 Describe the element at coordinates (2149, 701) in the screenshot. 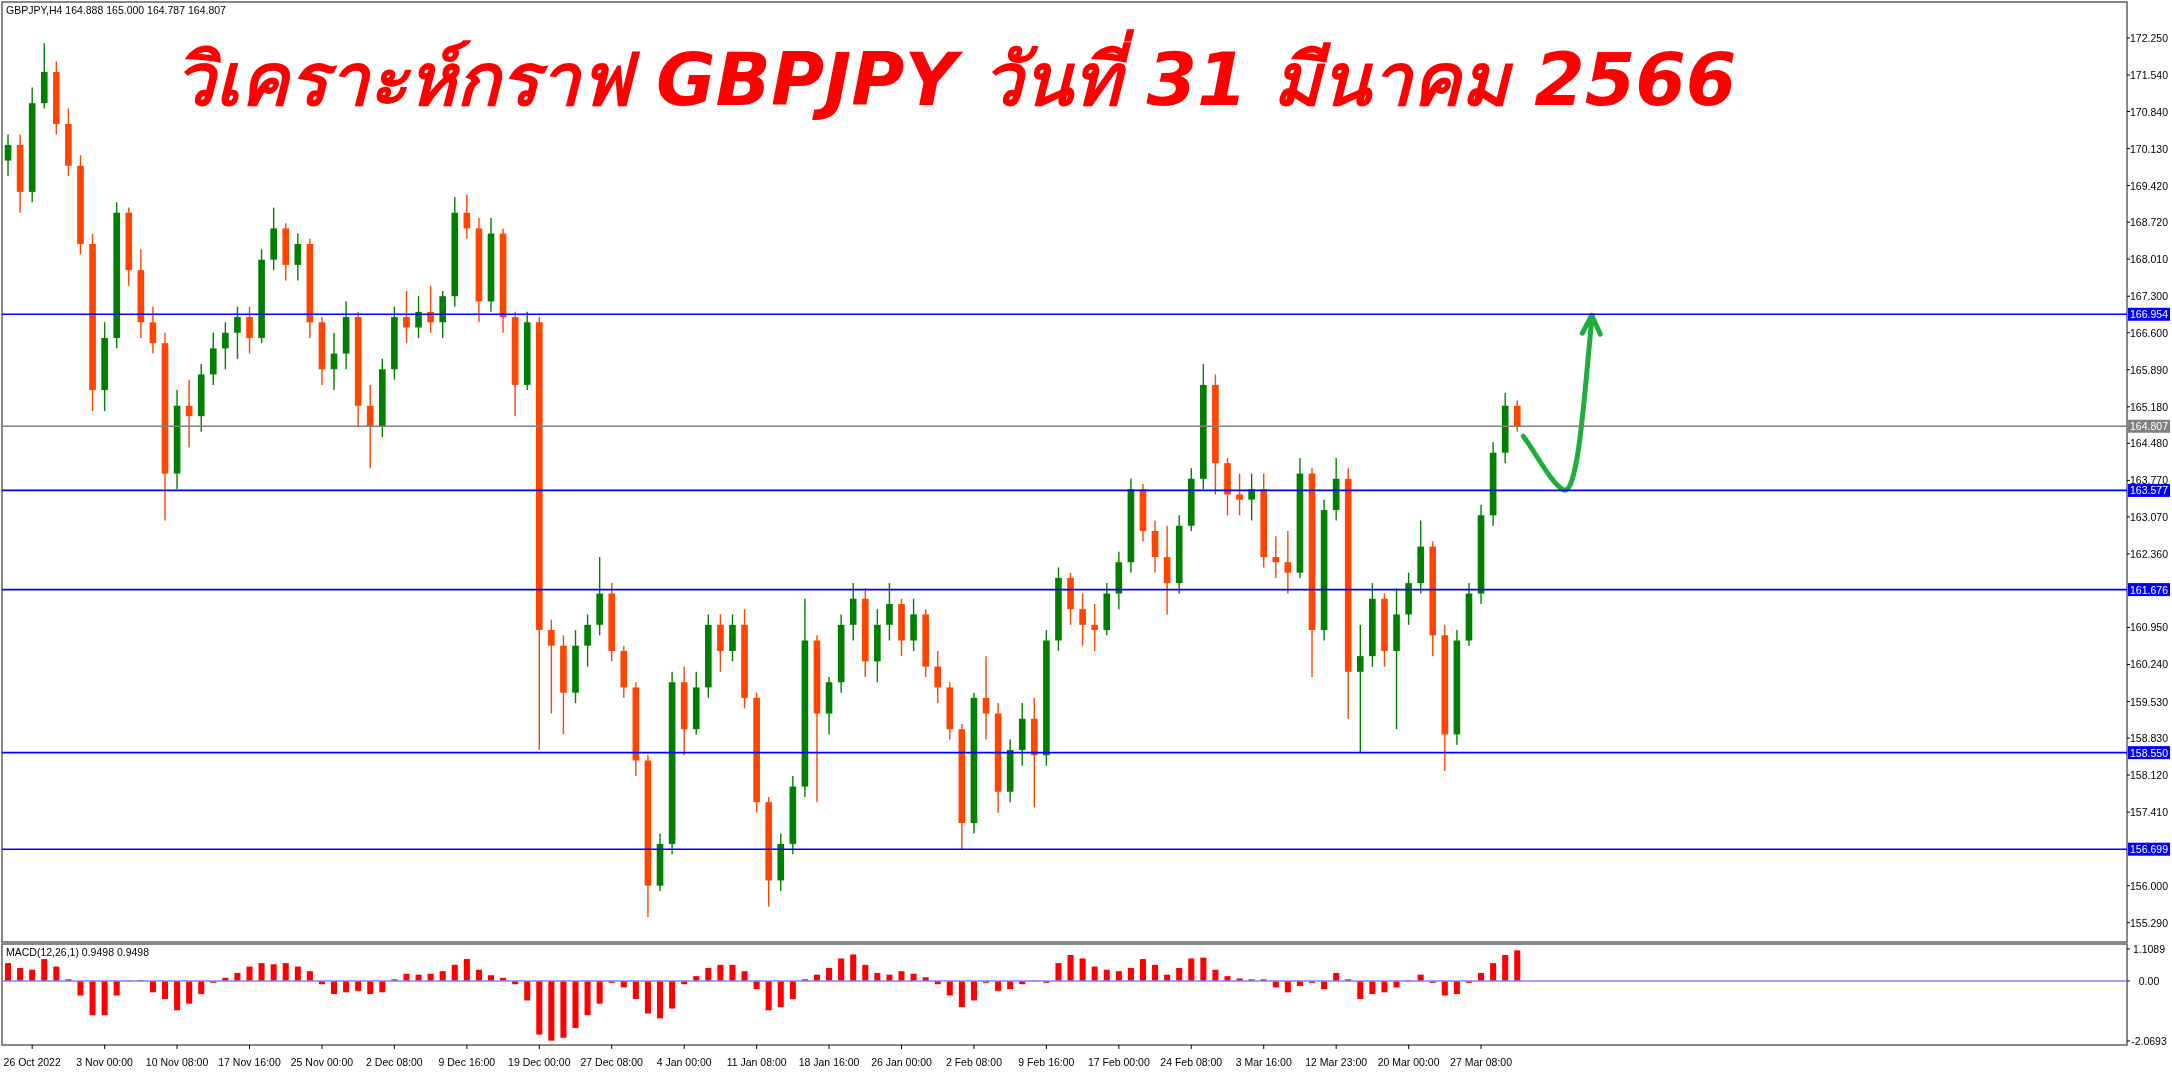

I see `y-tick-label: 159.530` at that location.